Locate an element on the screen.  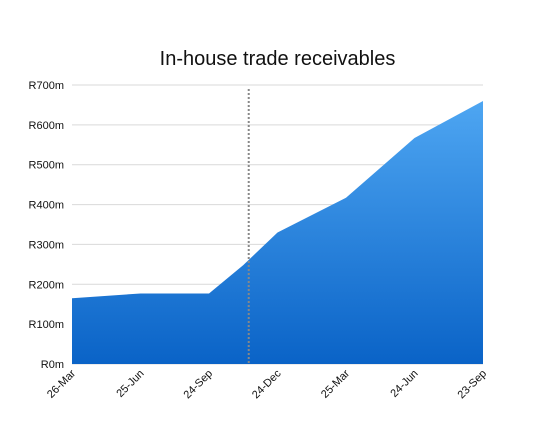
y-tick-label: R400m is located at coordinates (46, 206).